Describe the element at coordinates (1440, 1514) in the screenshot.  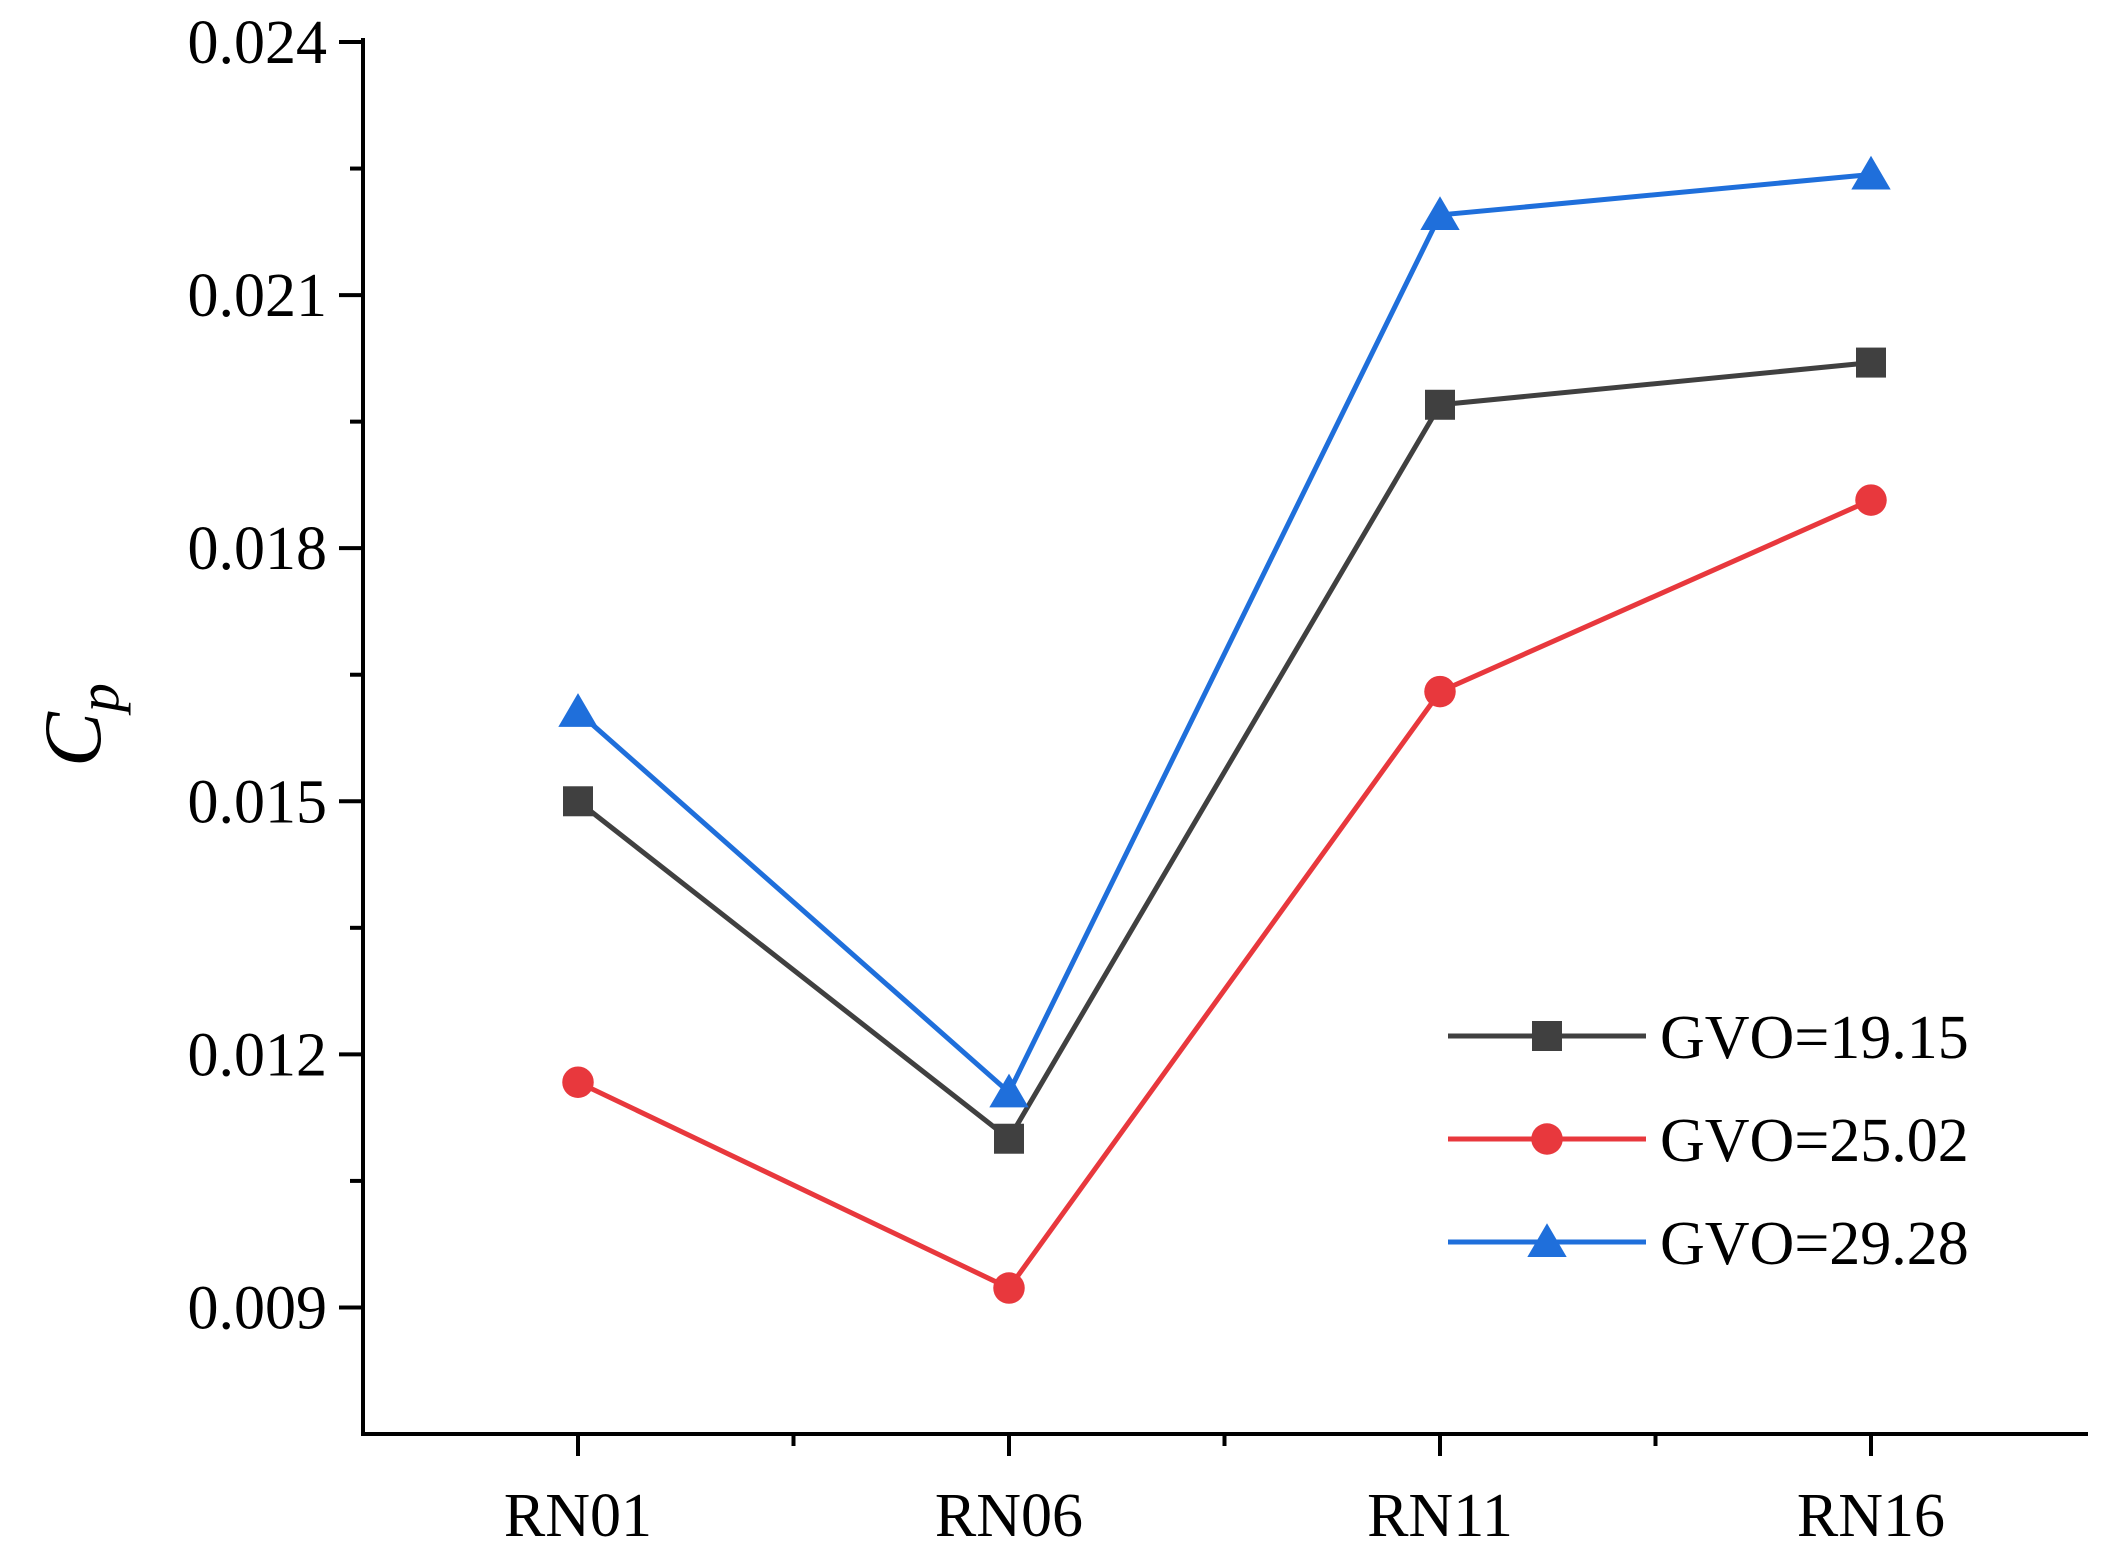
I see `x-tick-label: RN11` at that location.